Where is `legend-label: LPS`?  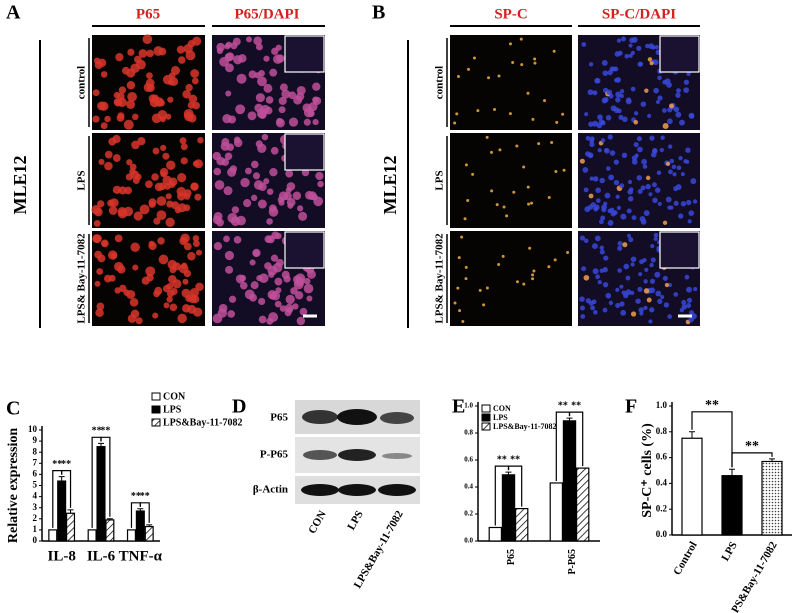 legend-label: LPS is located at coordinates (172, 409).